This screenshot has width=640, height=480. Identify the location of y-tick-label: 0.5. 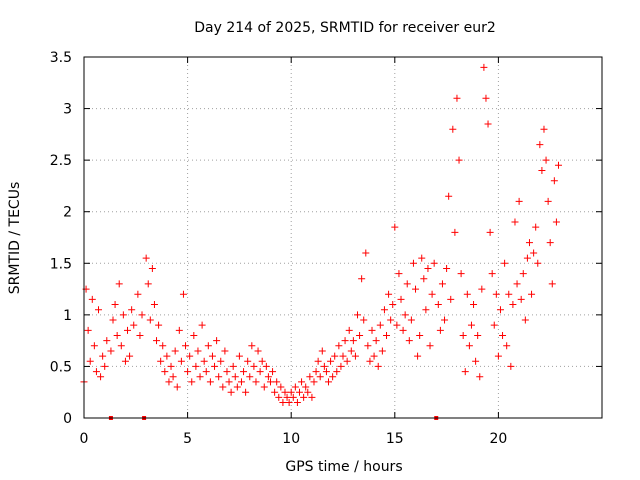
(61, 367).